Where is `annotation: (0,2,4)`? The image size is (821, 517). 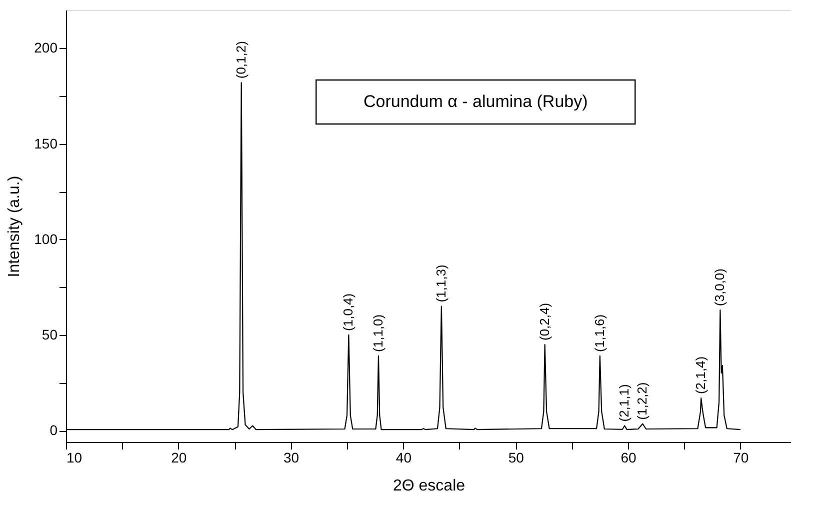
annotation: (0,2,4) is located at coordinates (544, 321).